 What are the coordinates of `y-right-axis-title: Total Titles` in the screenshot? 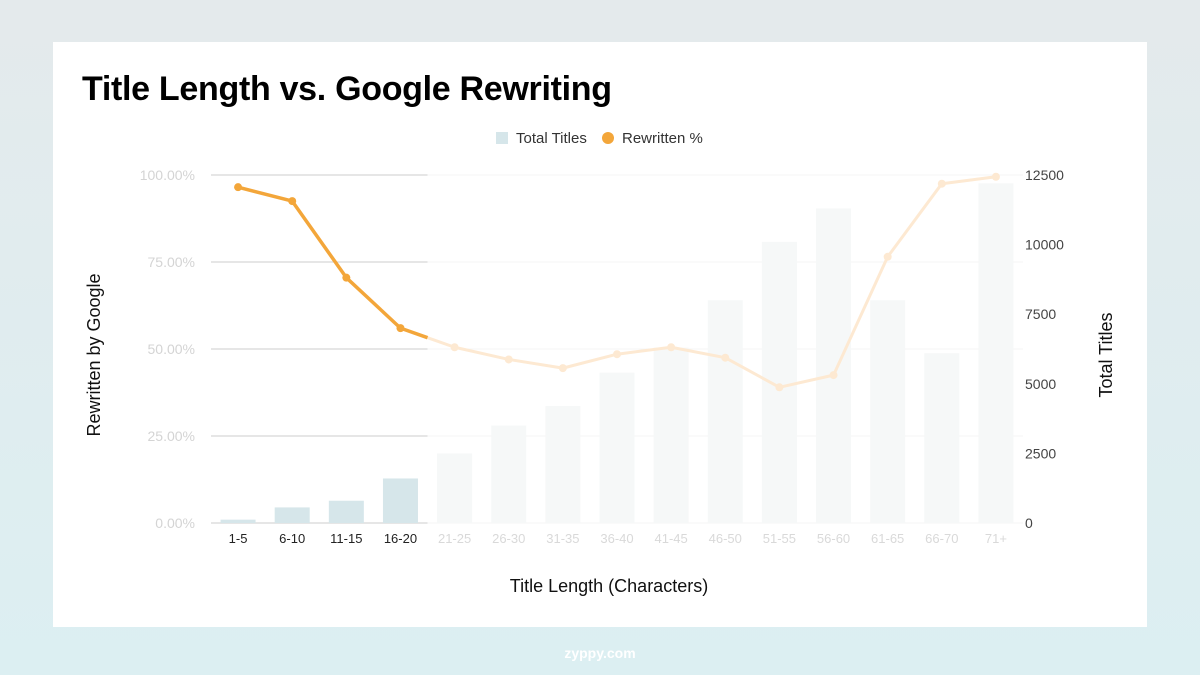 It's located at (1106, 354).